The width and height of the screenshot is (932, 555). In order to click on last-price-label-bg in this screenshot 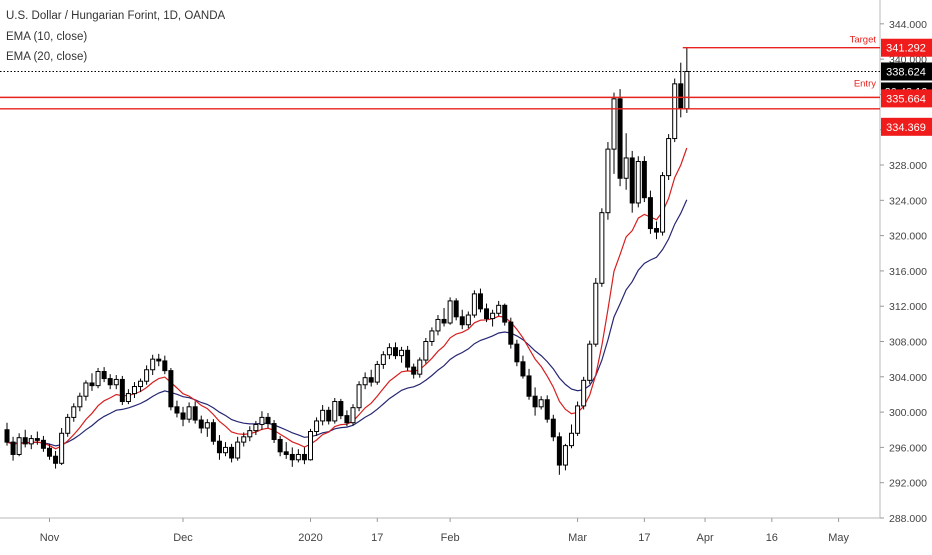, I will do `click(906, 71)`.